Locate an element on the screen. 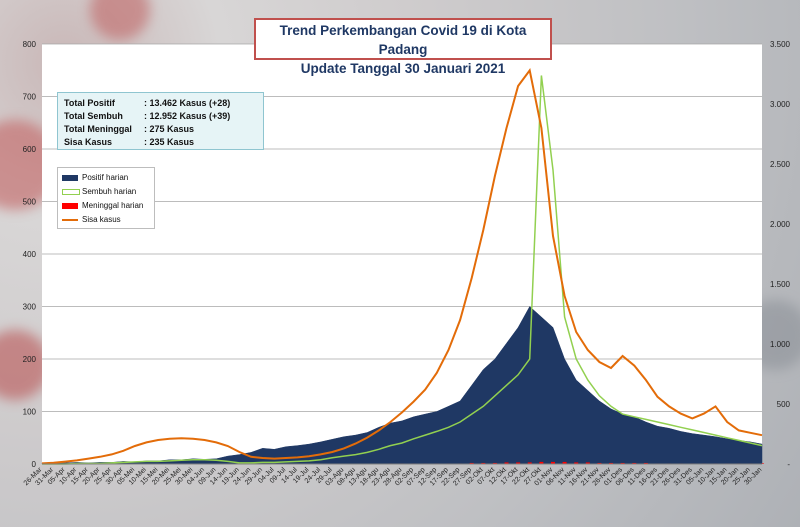 This screenshot has height=527, width=800. summary-sisa-kasus: Sisa Kasus : 235 Kasus is located at coordinates (163, 142).